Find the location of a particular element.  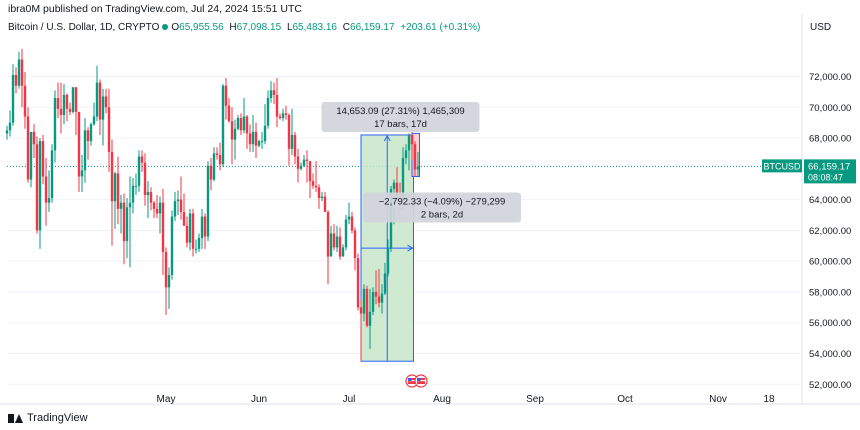

footer-brand: TradingView is located at coordinates (57, 418).